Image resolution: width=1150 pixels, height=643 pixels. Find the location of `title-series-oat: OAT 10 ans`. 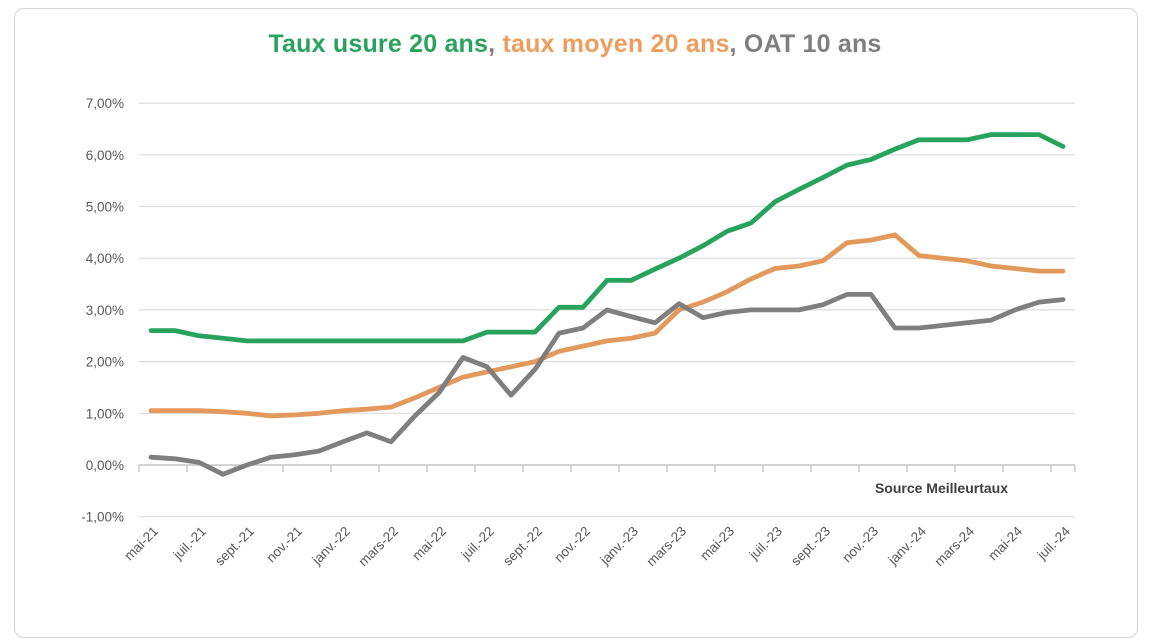

title-series-oat: OAT 10 ans is located at coordinates (812, 44).